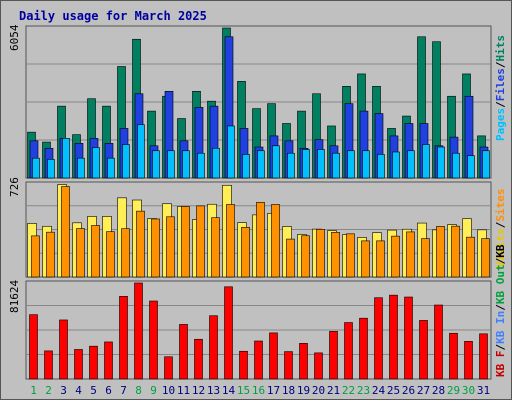 The image size is (512, 403). I want to click on legend-top-text: Pages/Files/Hits, so click(500, 88).